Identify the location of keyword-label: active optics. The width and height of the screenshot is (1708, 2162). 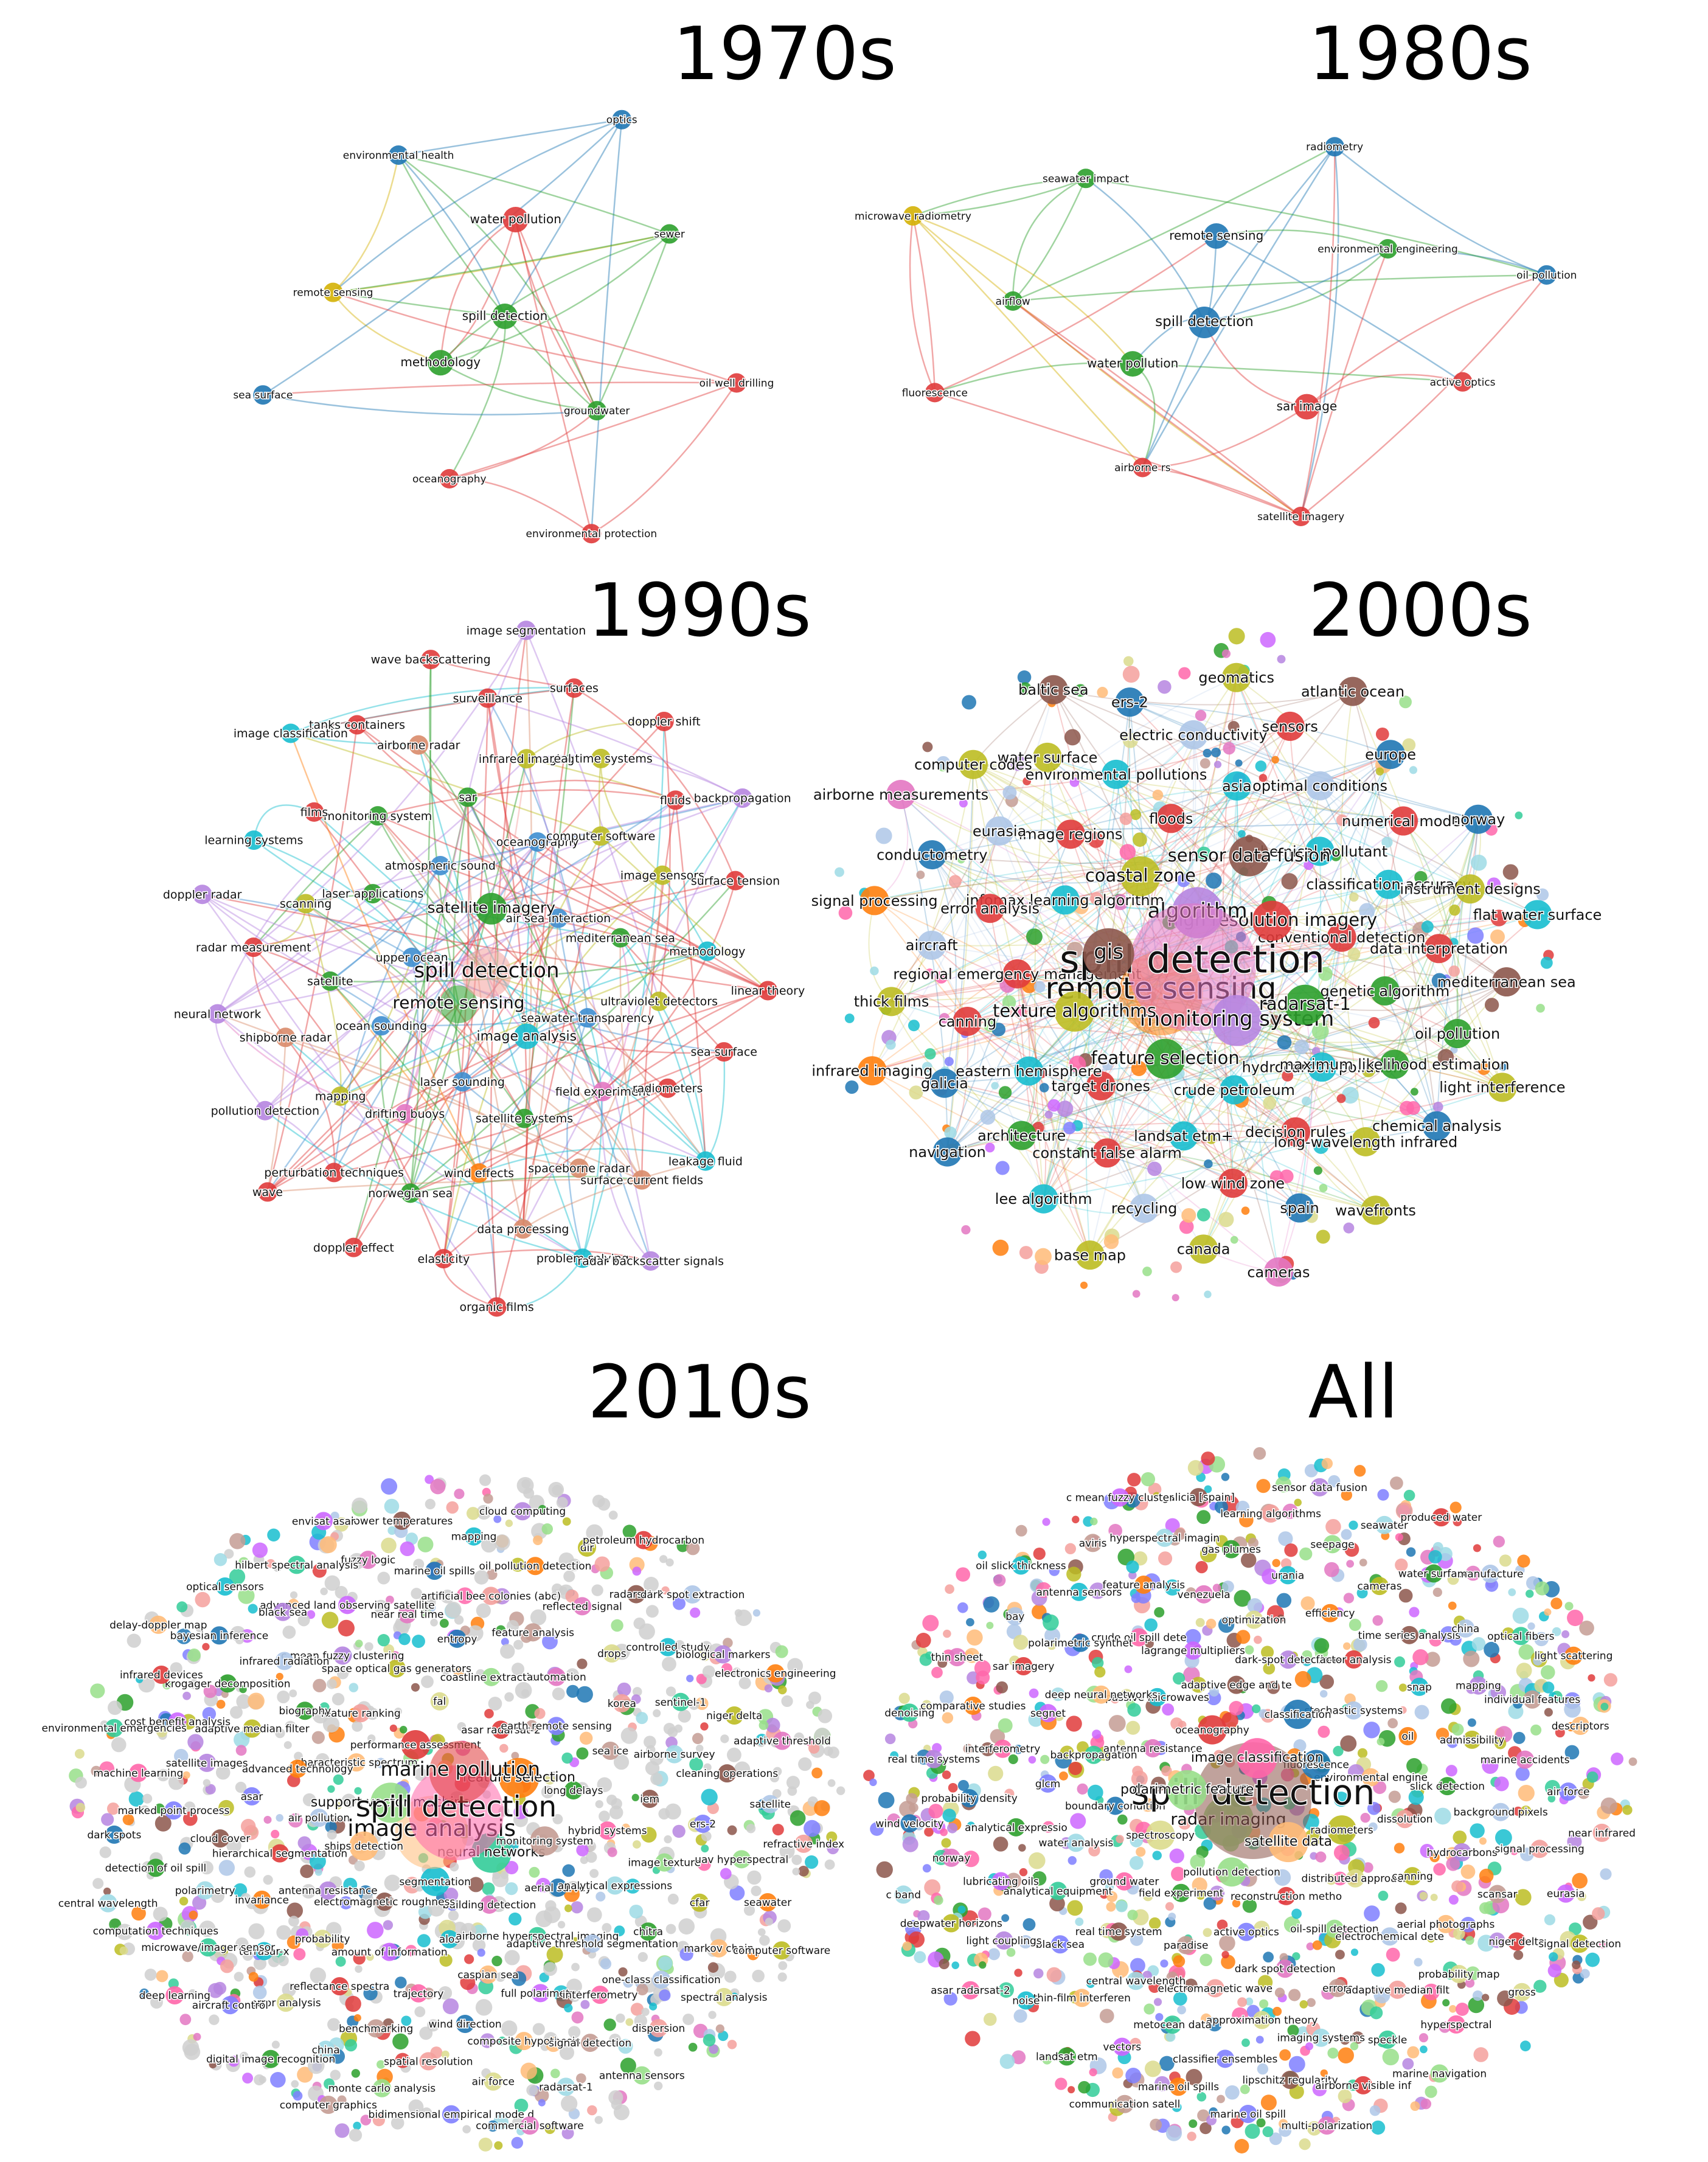
(1463, 383).